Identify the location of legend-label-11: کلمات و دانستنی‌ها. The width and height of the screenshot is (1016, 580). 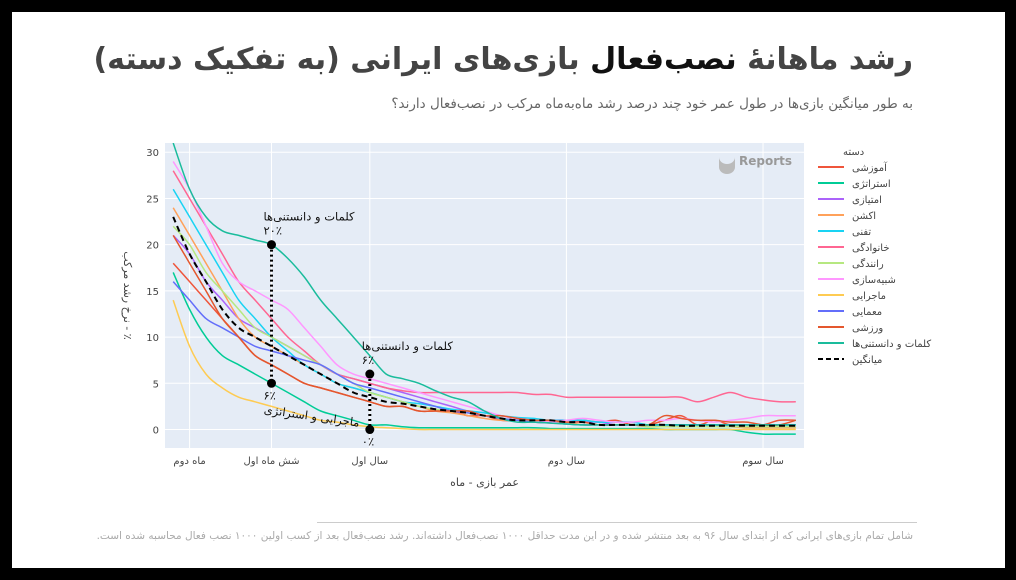
(891, 344).